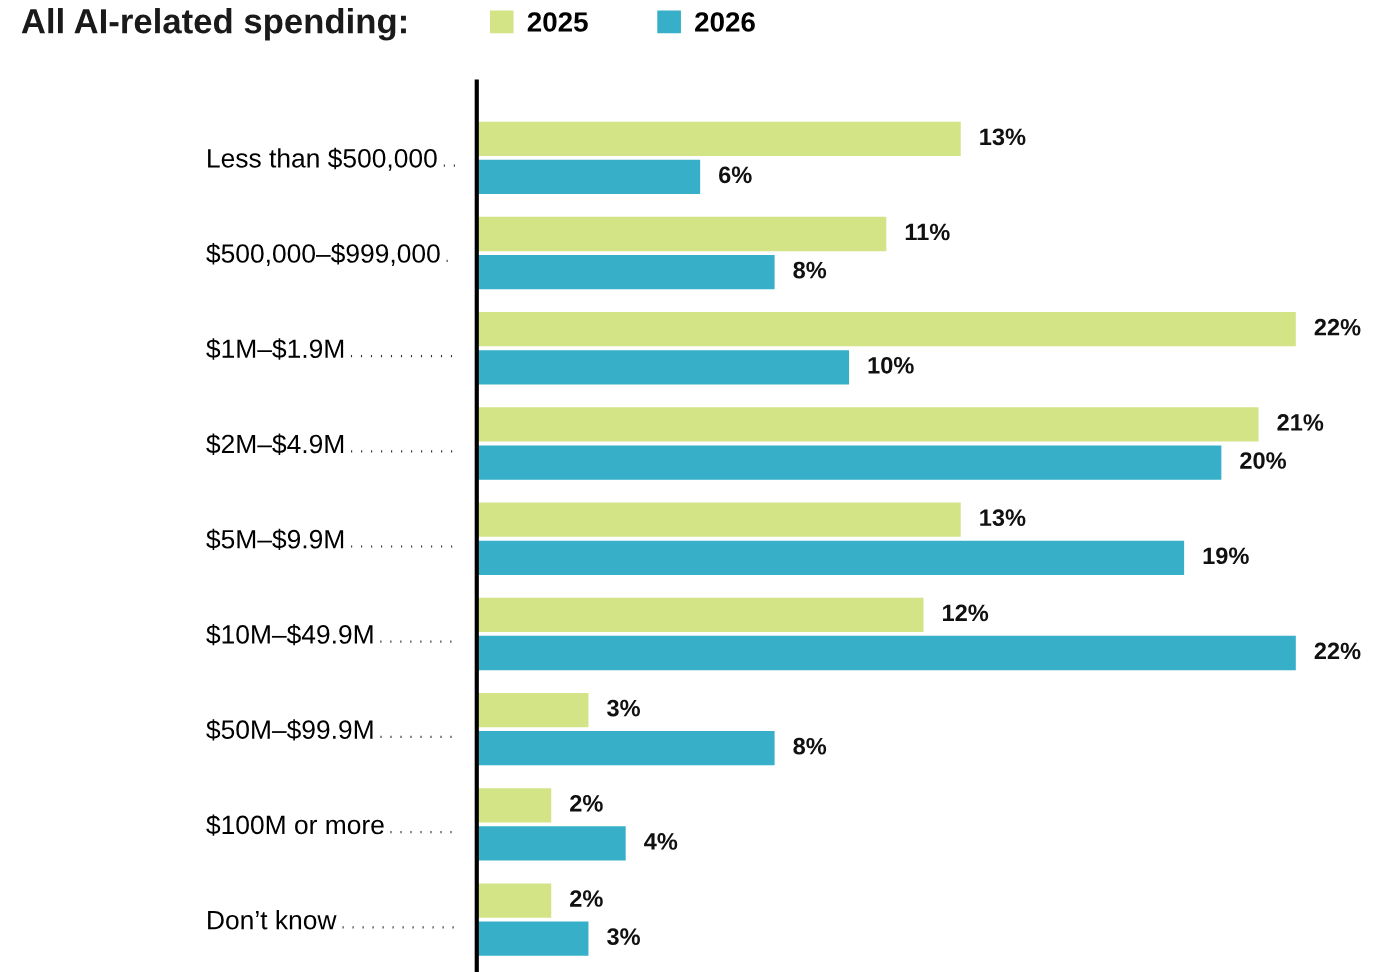 Image resolution: width=1390 pixels, height=972 pixels. I want to click on y-tick-label: Don’t know, so click(272, 920).